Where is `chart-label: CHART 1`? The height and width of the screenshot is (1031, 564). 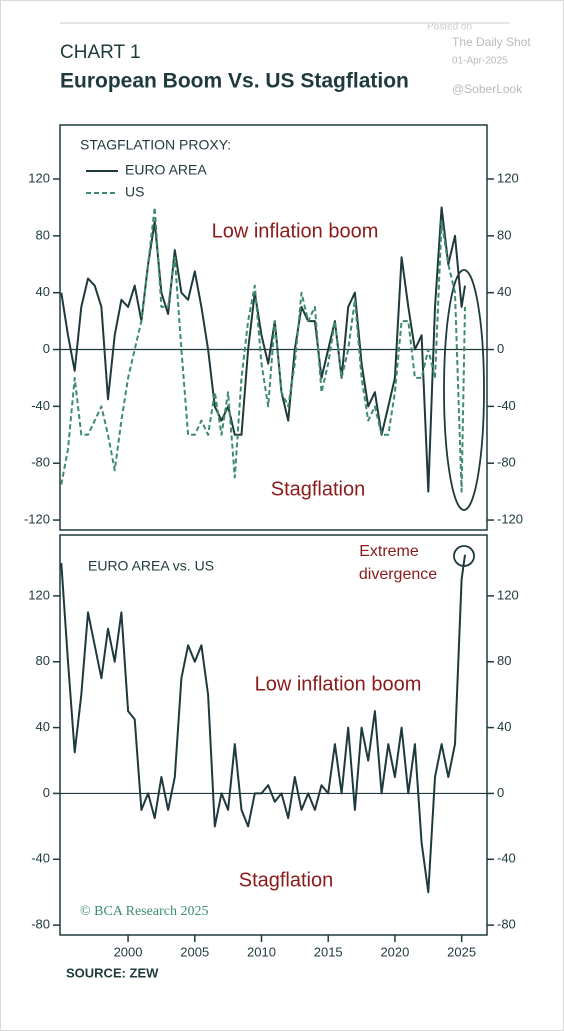
chart-label: CHART 1 is located at coordinates (100, 52).